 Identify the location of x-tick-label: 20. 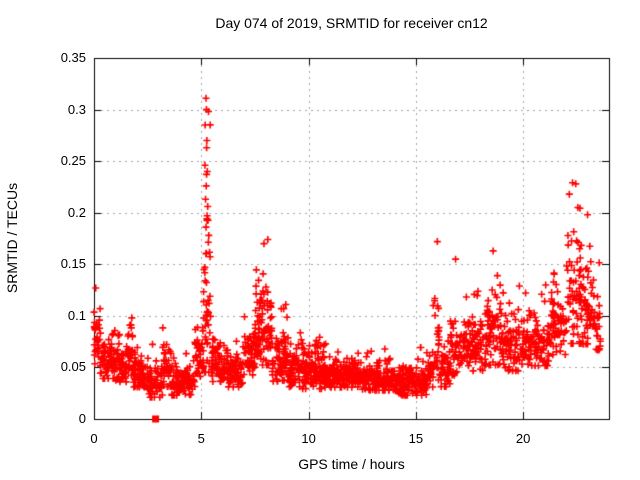
(523, 438).